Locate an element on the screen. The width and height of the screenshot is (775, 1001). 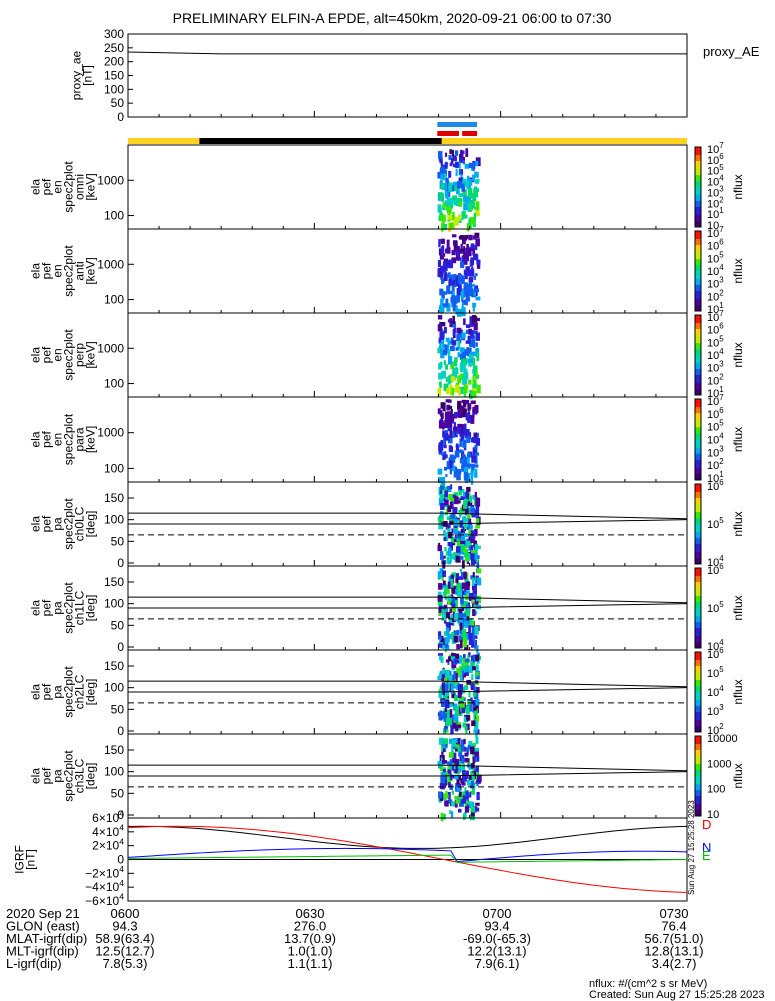
colorbar-tick-label: 10⁴ is located at coordinates (715, 645).